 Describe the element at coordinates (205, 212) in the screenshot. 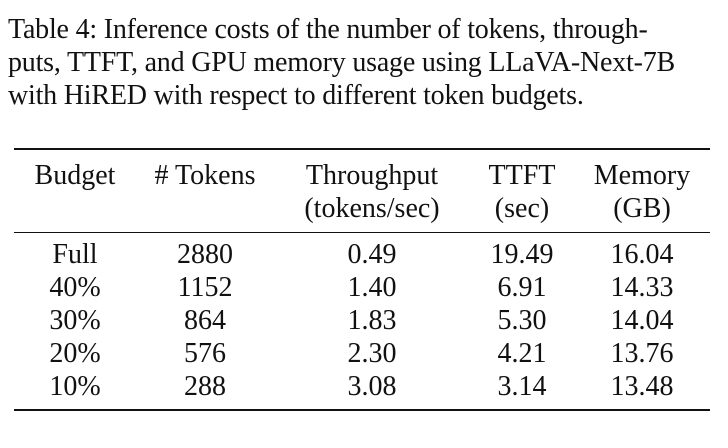

I see `header-tokens-unit` at that location.